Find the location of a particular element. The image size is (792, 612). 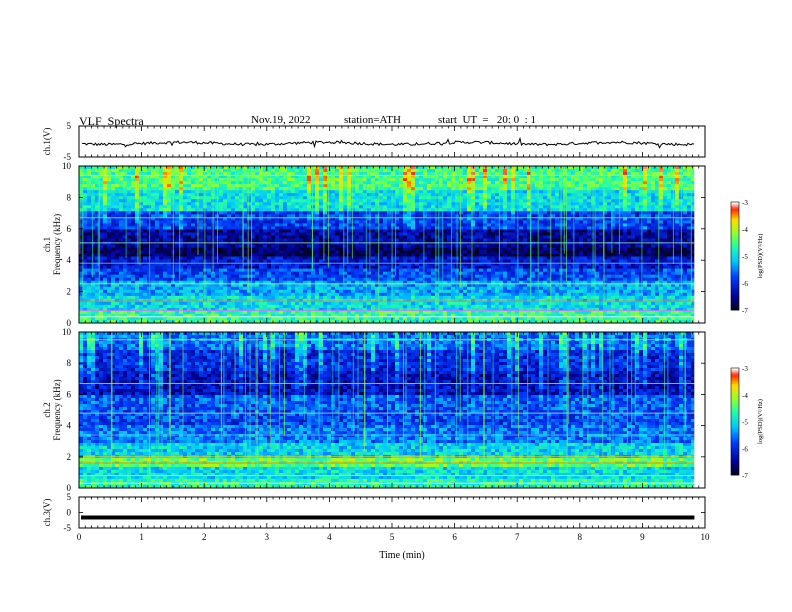

ch3-waveform-y-tick-label: 0 is located at coordinates (69, 513).